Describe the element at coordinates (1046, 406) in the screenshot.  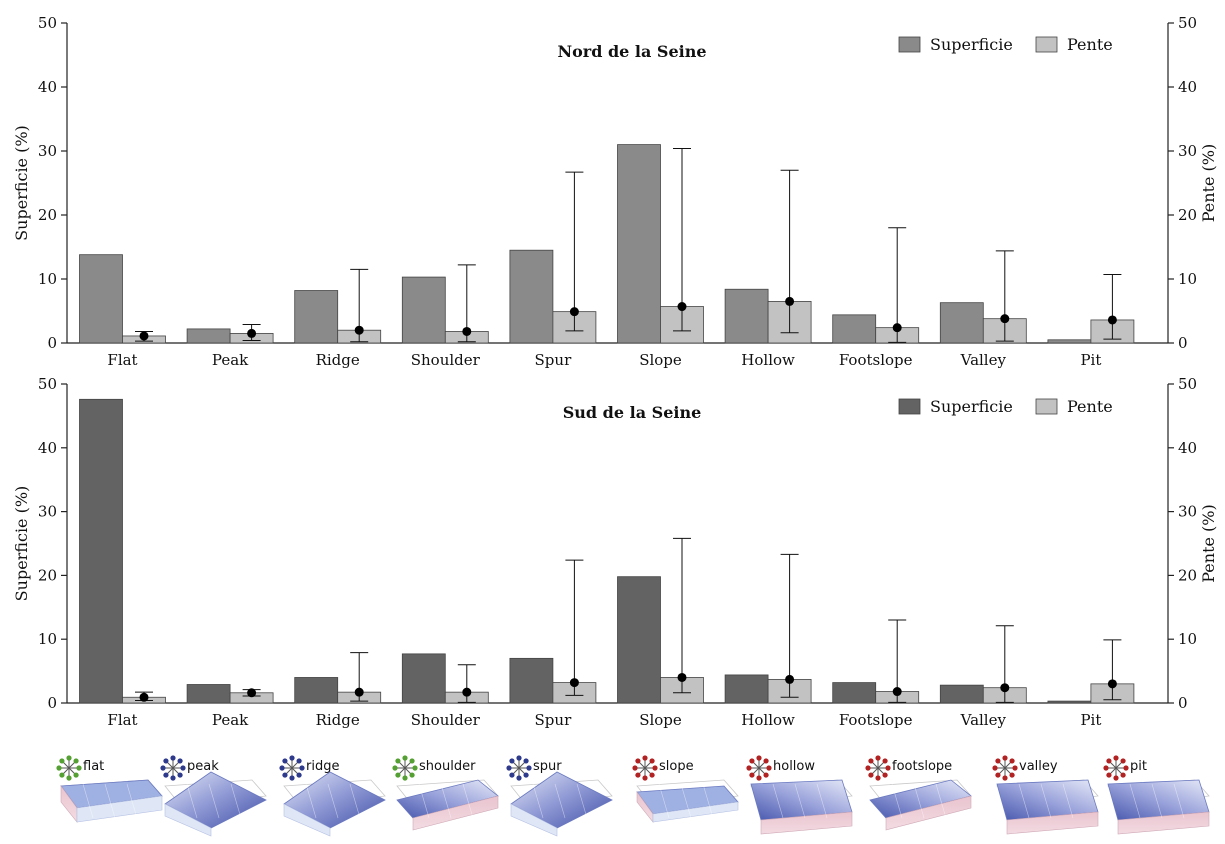
I see `legend-swatch-pente` at that location.